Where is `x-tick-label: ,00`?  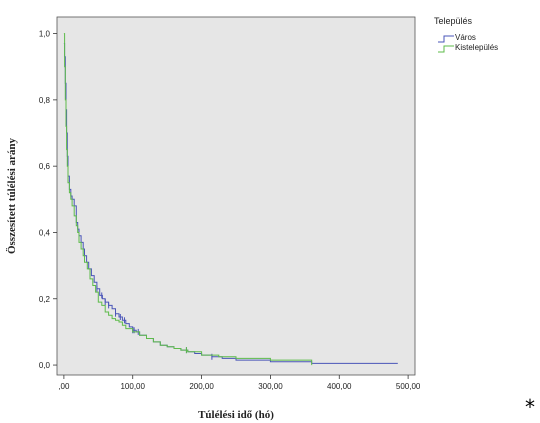
x-tick-label: ,00 is located at coordinates (64, 386).